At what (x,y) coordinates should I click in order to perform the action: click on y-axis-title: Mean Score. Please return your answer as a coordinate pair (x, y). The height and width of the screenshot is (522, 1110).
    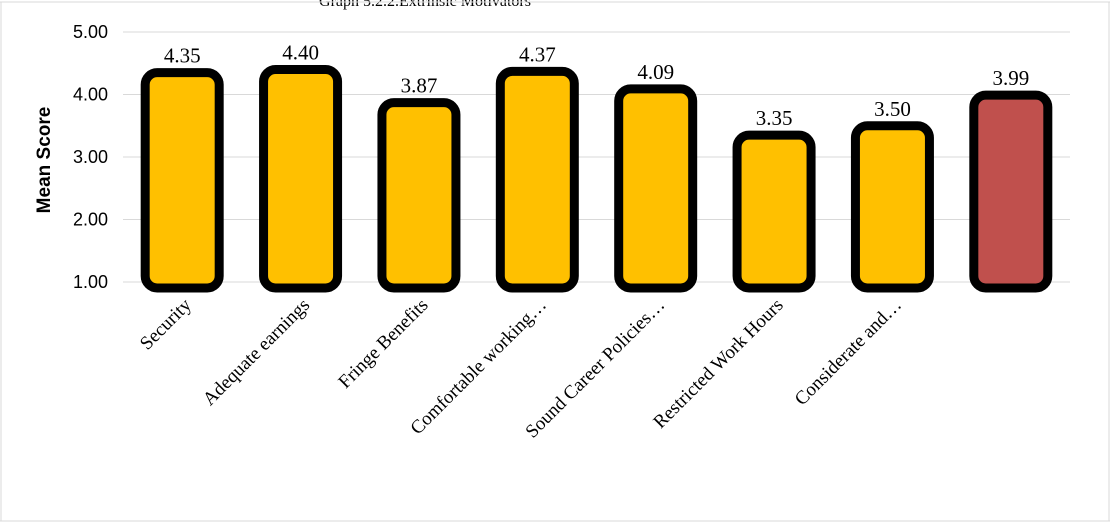
    Looking at the image, I should click on (44, 160).